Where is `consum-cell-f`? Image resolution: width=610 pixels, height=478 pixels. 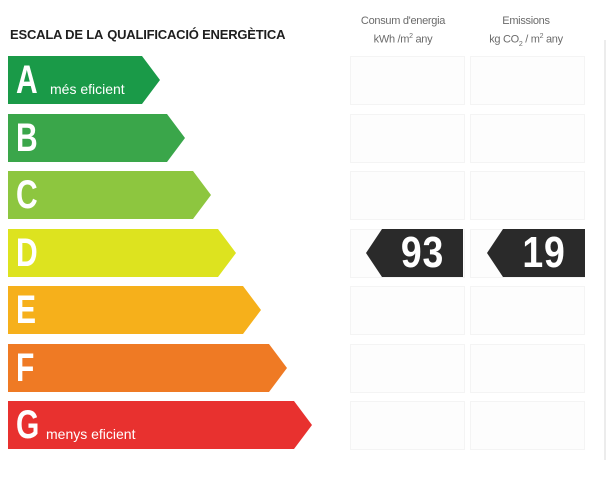 consum-cell-f is located at coordinates (407, 368).